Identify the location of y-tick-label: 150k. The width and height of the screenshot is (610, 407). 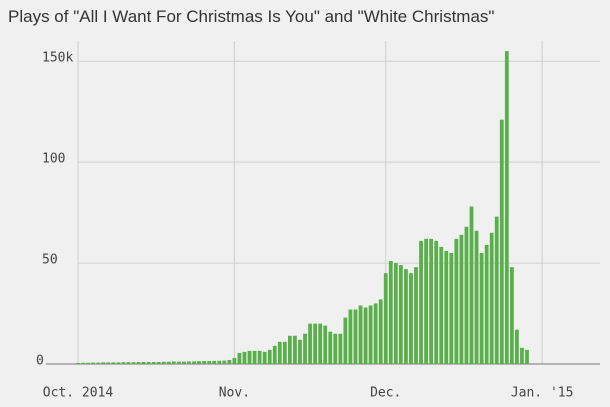
(57, 58).